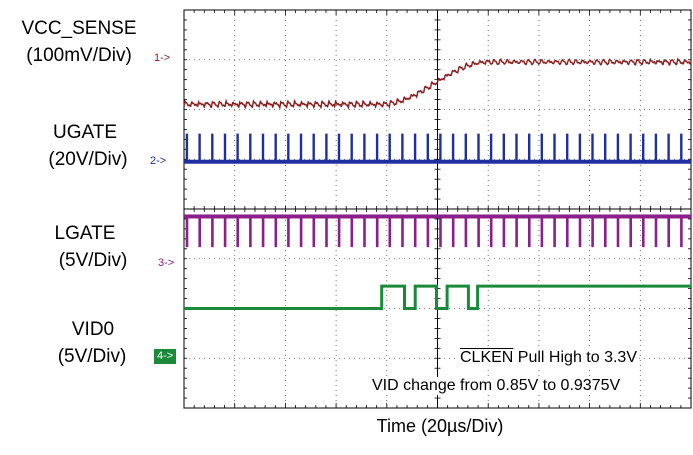 Image resolution: width=693 pixels, height=455 pixels. Describe the element at coordinates (85, 132) in the screenshot. I see `ch2-name: UGATE` at that location.